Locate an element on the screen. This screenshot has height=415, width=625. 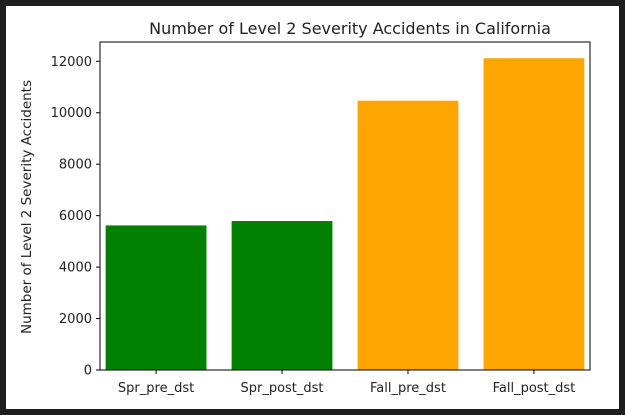
y-tick-label: 12000 is located at coordinates (71, 62).